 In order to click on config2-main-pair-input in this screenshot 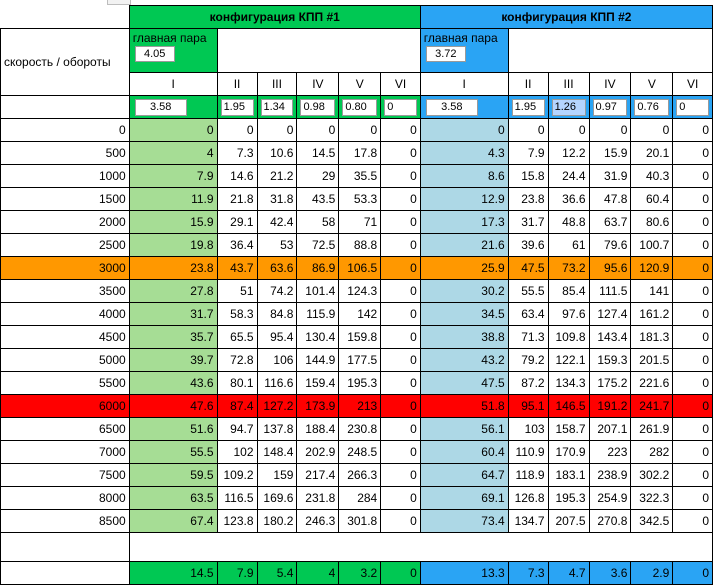, I will do `click(445, 54)`.